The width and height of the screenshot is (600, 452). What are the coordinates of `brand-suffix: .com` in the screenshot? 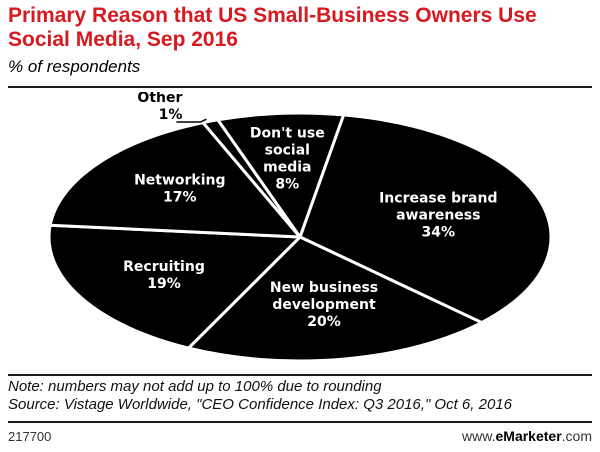 It's located at (576, 436).